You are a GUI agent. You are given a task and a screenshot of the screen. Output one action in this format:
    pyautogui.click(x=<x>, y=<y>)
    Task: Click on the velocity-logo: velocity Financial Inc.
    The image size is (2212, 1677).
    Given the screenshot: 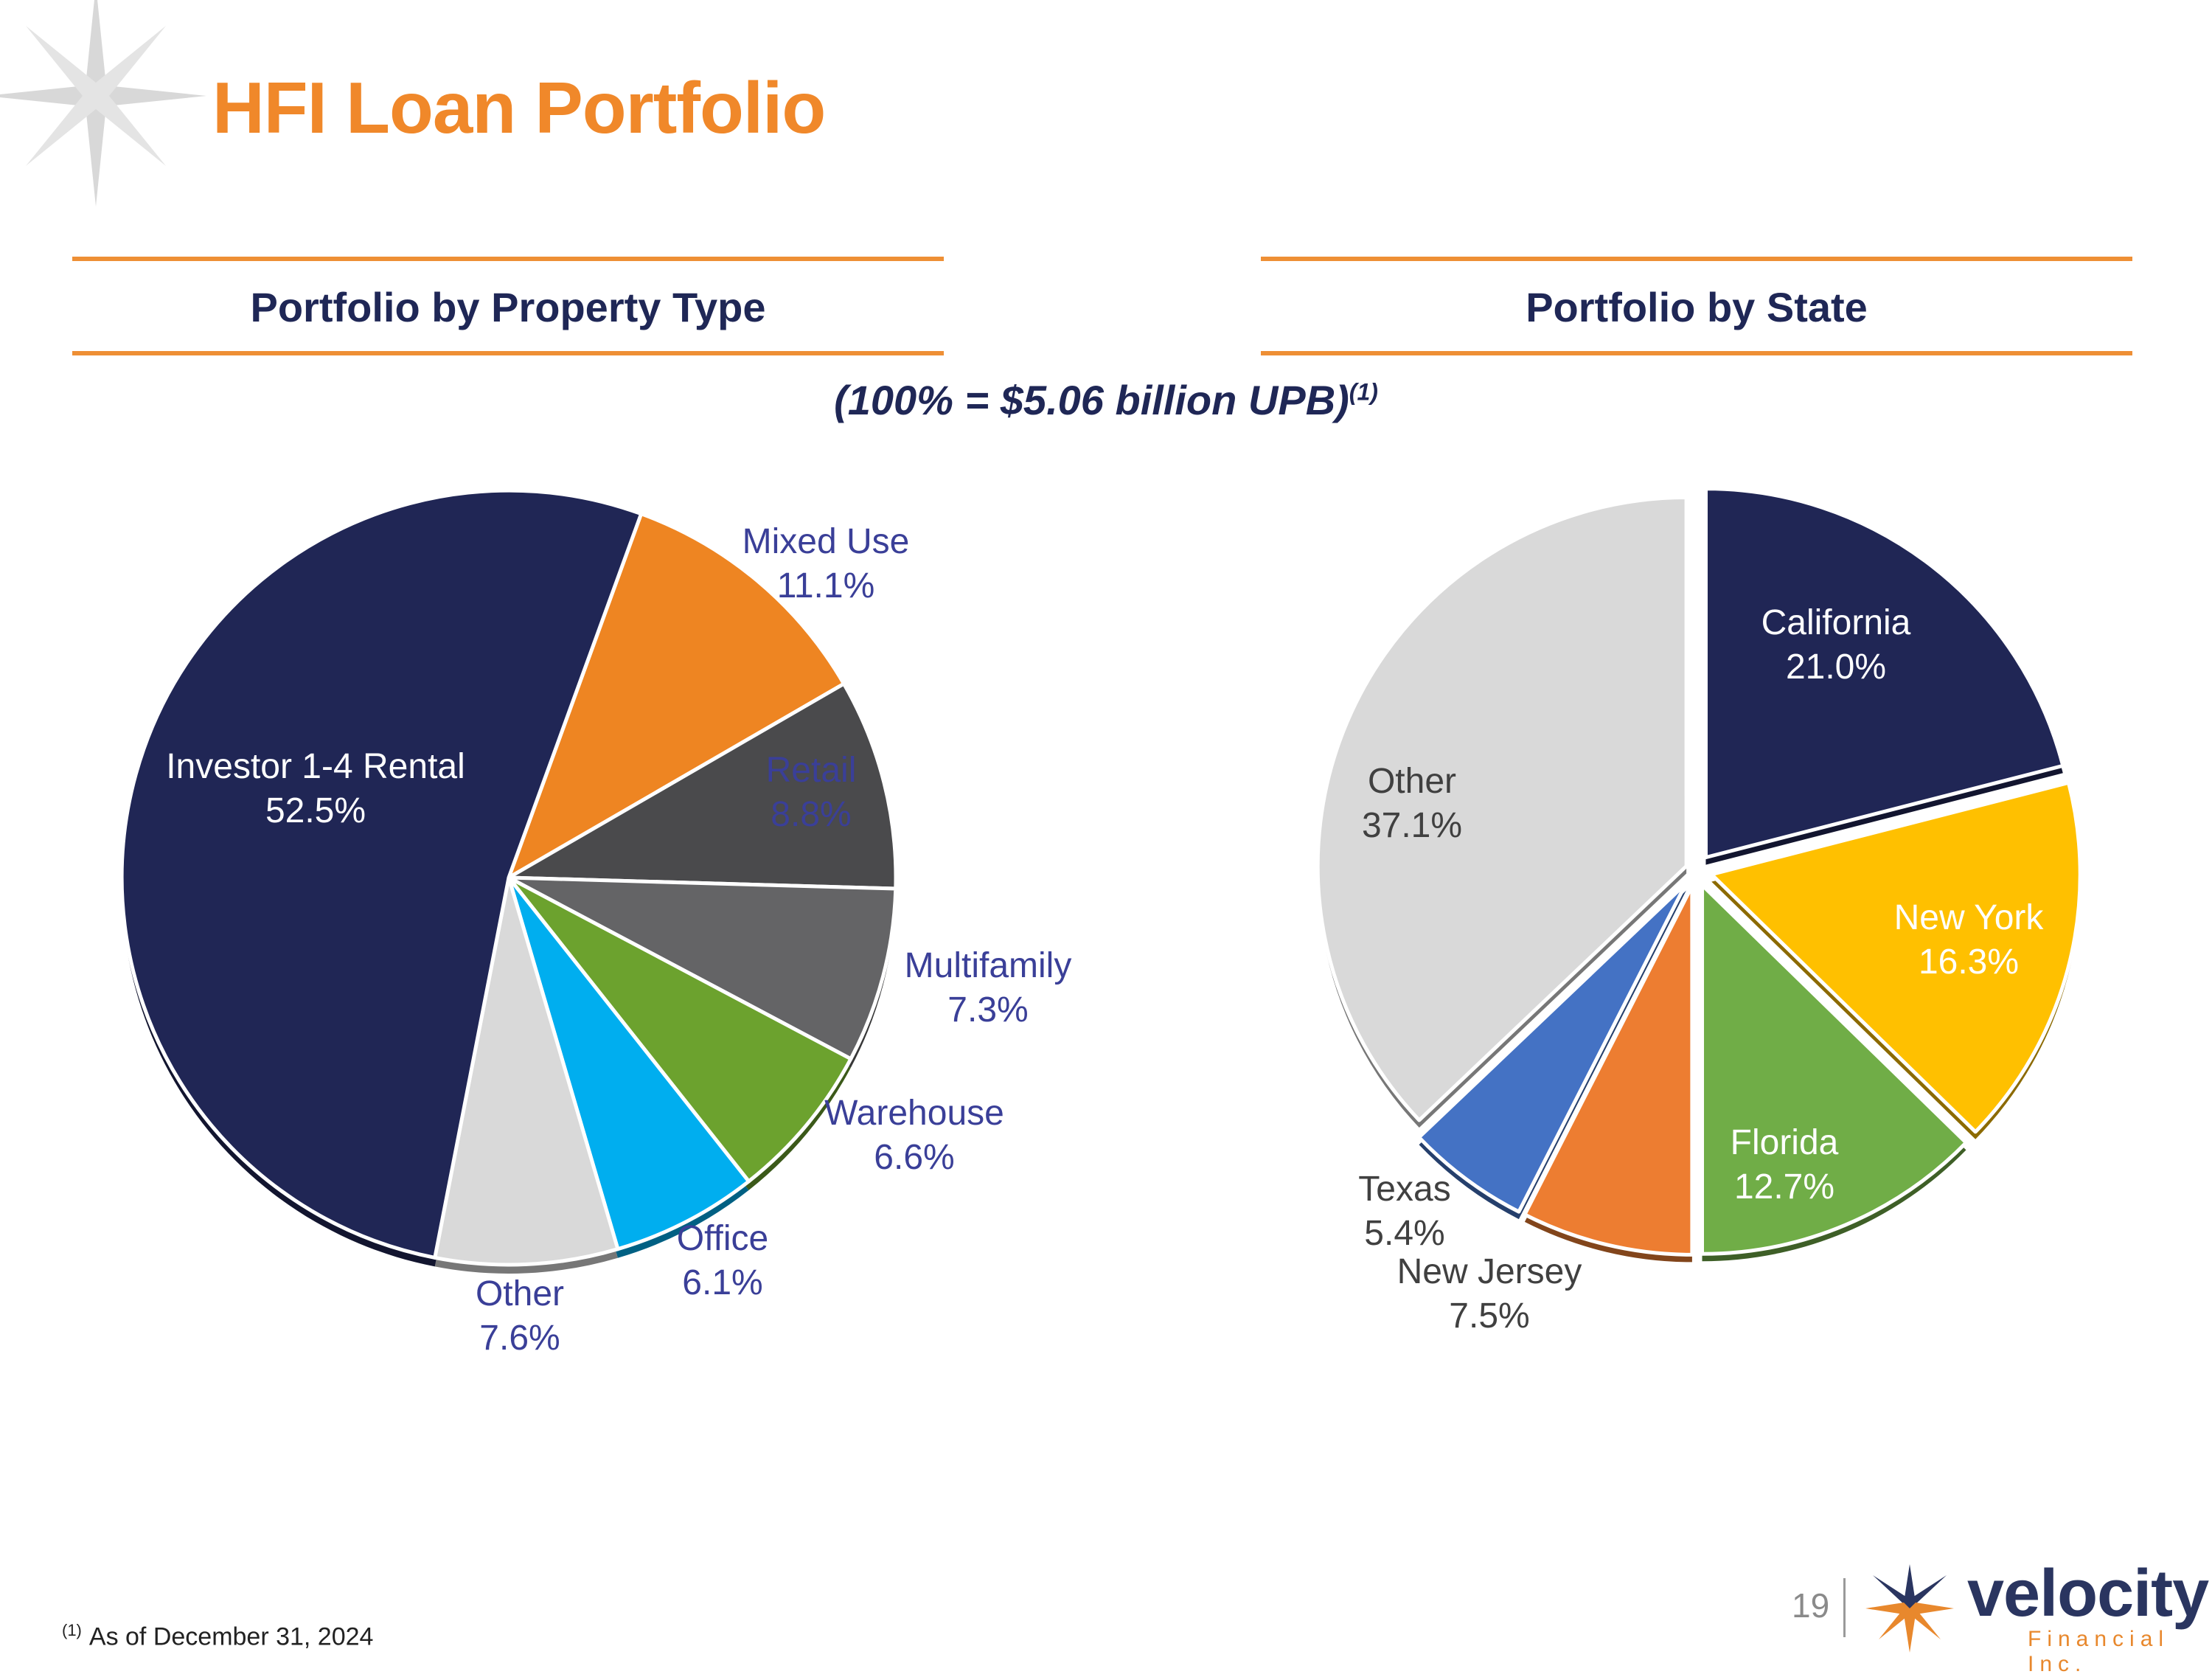 What is the action you would take?
    pyautogui.click(x=2035, y=1612)
    